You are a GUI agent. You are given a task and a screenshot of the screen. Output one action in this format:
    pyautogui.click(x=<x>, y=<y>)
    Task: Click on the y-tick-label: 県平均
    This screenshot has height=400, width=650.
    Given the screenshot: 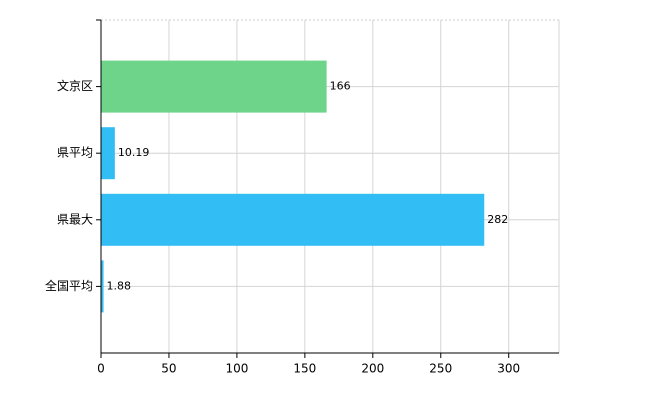 What is the action you would take?
    pyautogui.click(x=75, y=153)
    